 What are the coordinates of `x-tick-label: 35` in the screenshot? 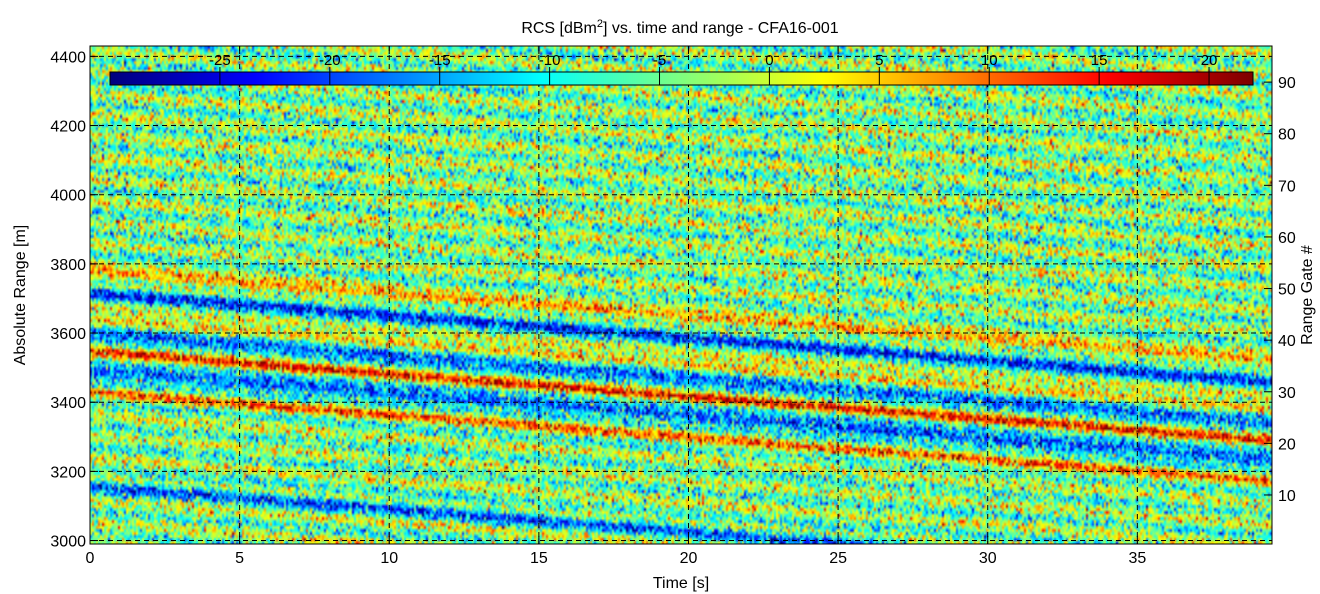 It's located at (1137, 558).